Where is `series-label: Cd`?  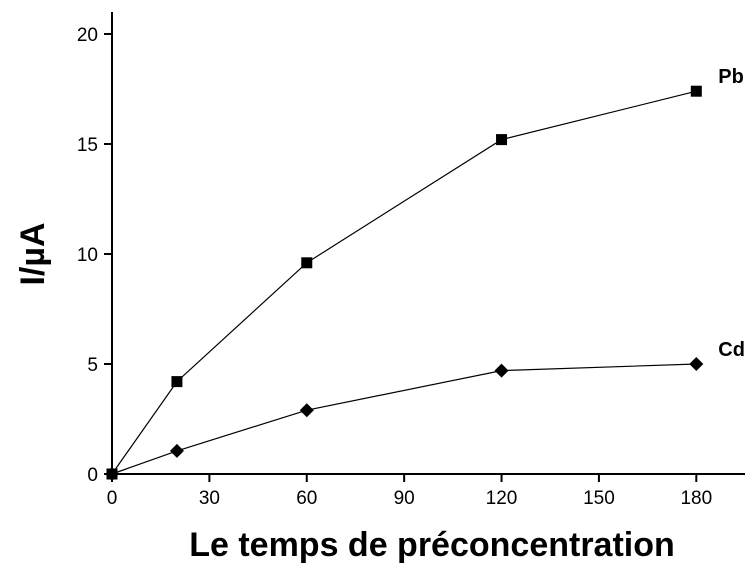
series-label: Cd is located at coordinates (731, 350).